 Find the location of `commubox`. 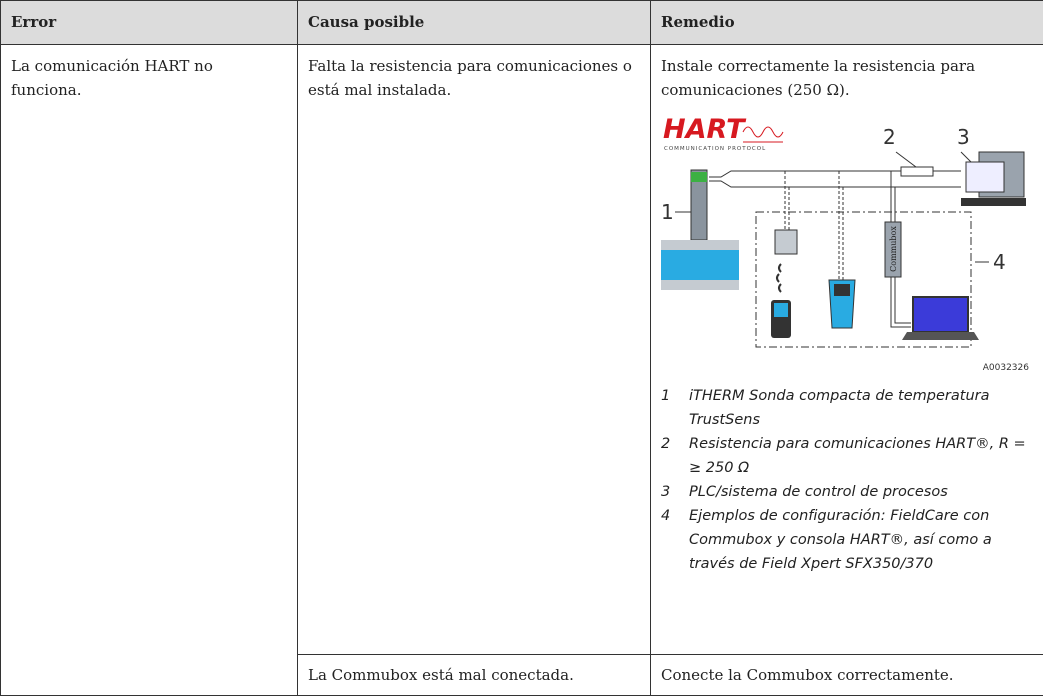

commubox is located at coordinates (893, 249).